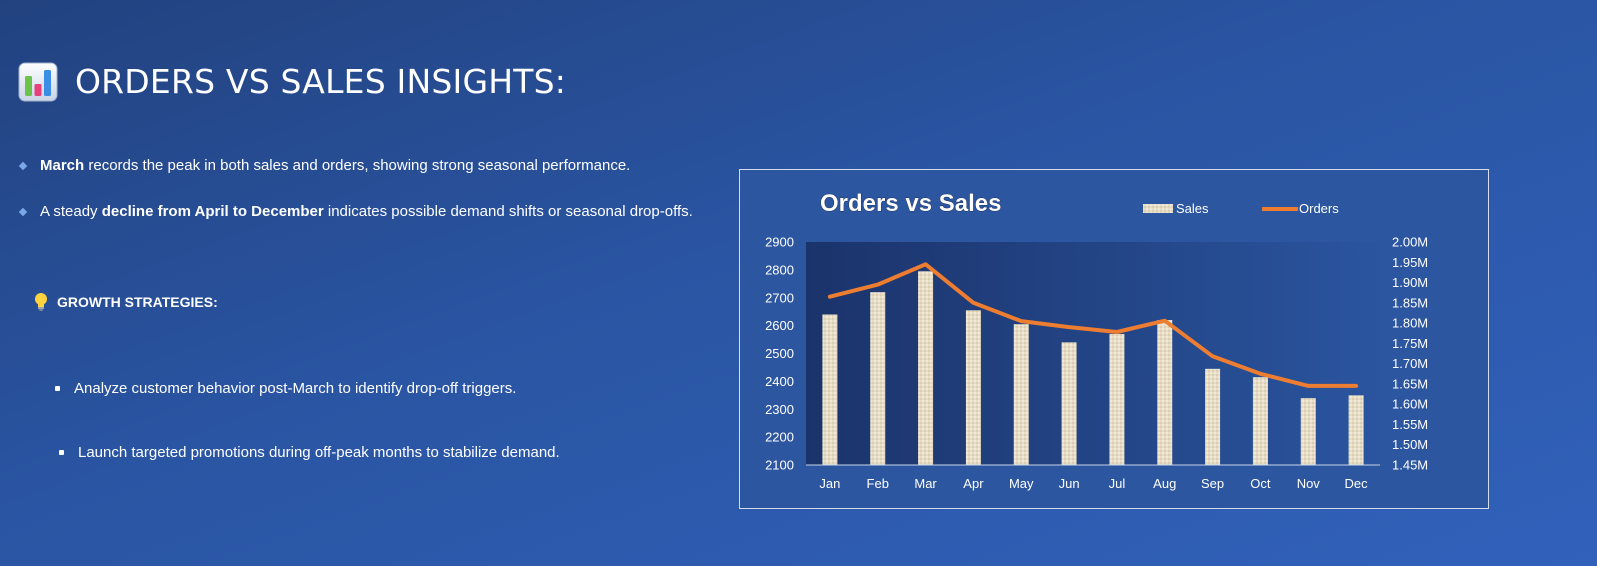 Image resolution: width=1597 pixels, height=566 pixels. What do you see at coordinates (1117, 399) in the screenshot?
I see `sales-bar-jul` at bounding box center [1117, 399].